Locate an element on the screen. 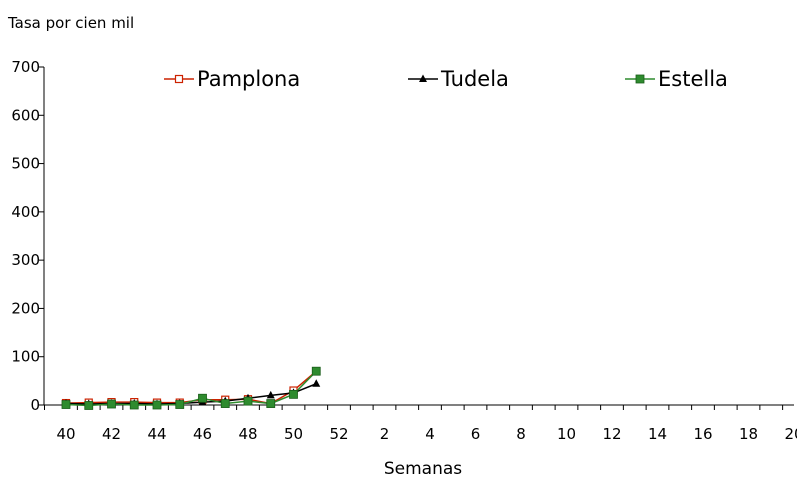  y-tick-label: 300 is located at coordinates (25, 260).